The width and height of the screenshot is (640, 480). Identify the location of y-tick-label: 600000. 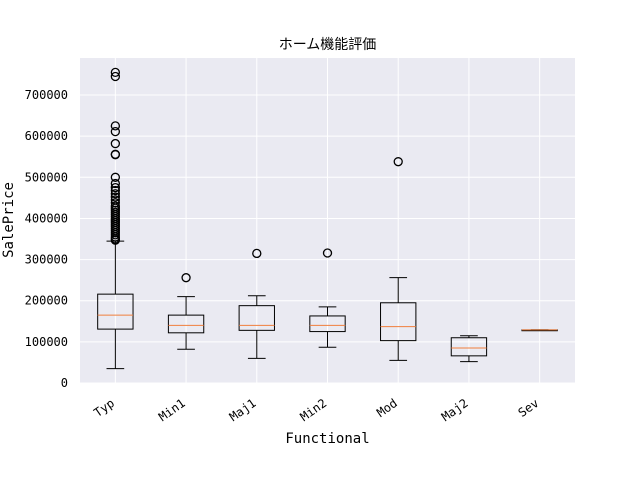
(46, 136).